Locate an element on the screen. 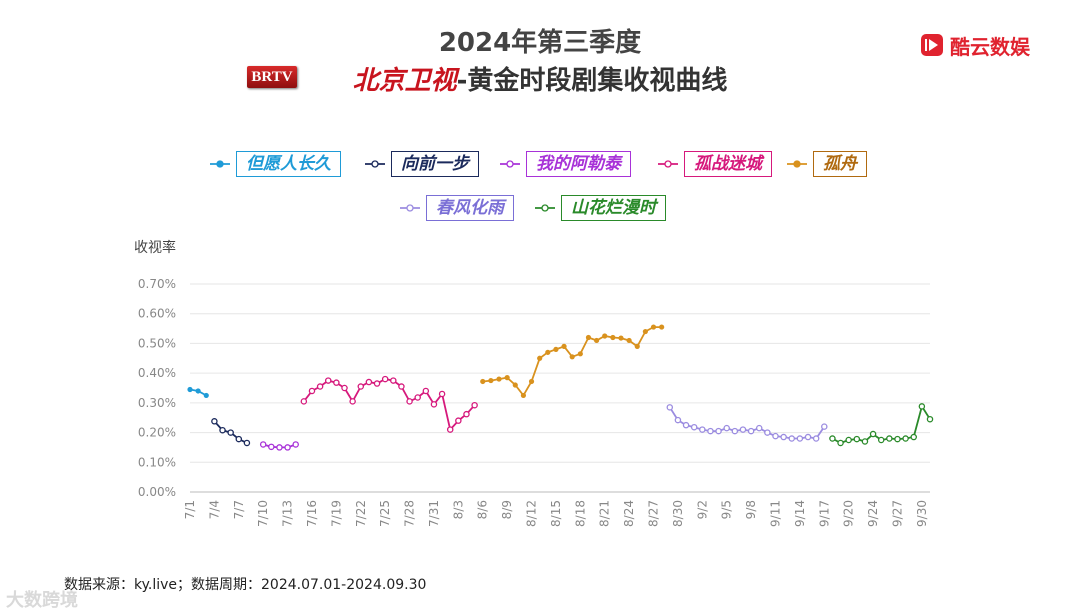 This screenshot has height=616, width=1080. legend-item: 但愿人长久 is located at coordinates (275, 164).